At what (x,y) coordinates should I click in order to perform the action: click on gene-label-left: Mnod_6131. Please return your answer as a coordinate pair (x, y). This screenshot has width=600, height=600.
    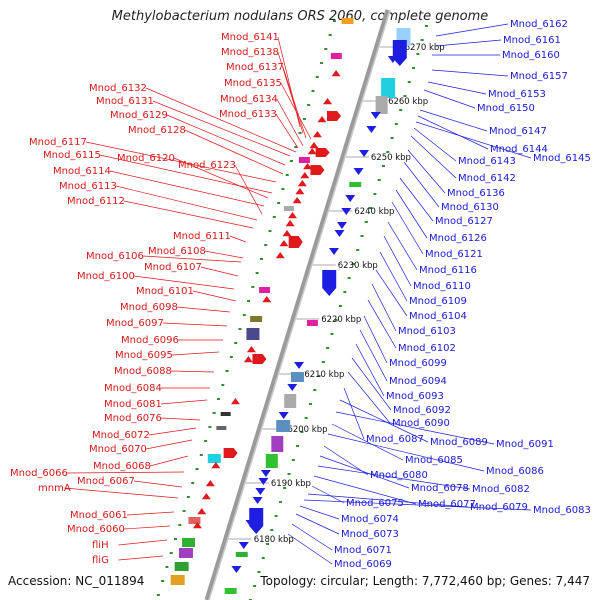
    Looking at the image, I should click on (125, 101).